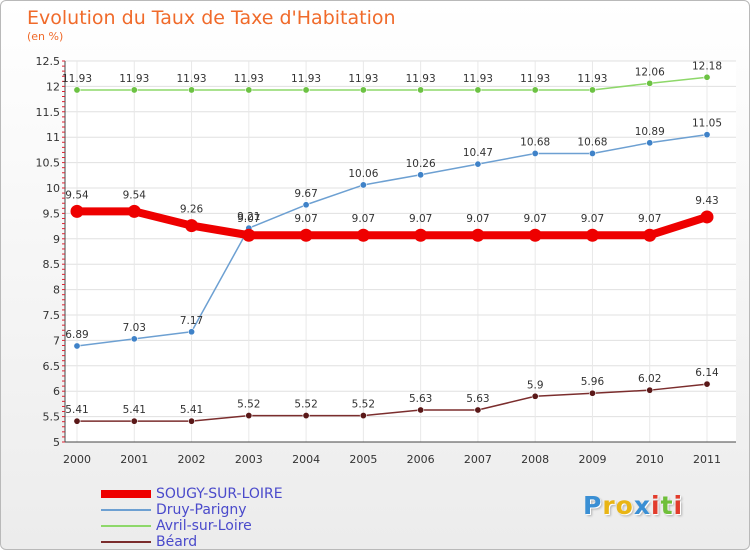 This screenshot has width=750, height=550. What do you see at coordinates (656, 505) in the screenshot?
I see `logo-letter: i` at bounding box center [656, 505].